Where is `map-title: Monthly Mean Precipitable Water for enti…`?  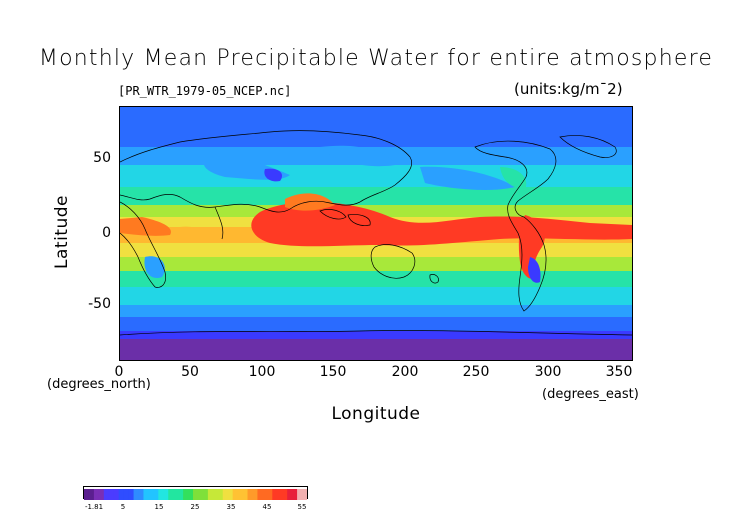
map-title: Monthly Mean Precipitable Water for enti… is located at coordinates (376, 58).